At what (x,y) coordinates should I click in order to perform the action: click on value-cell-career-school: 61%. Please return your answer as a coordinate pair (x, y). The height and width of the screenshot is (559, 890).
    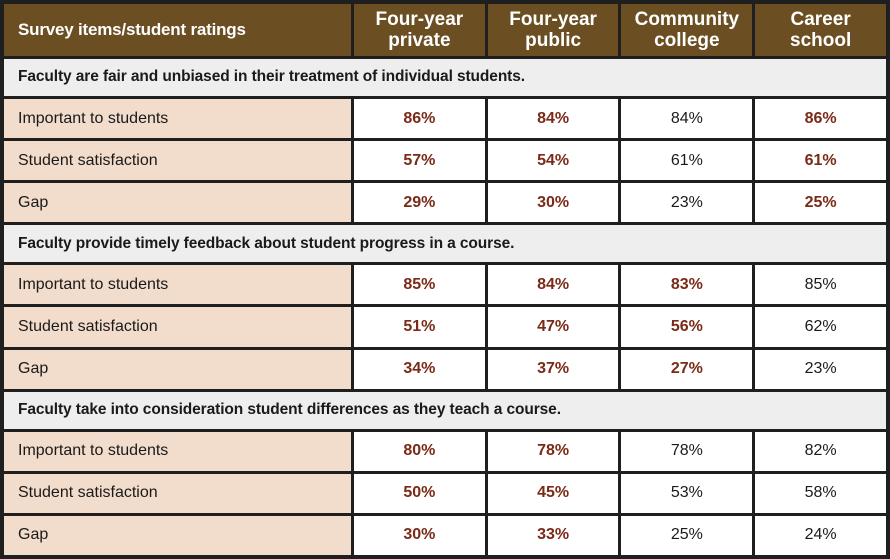
    Looking at the image, I should click on (820, 161).